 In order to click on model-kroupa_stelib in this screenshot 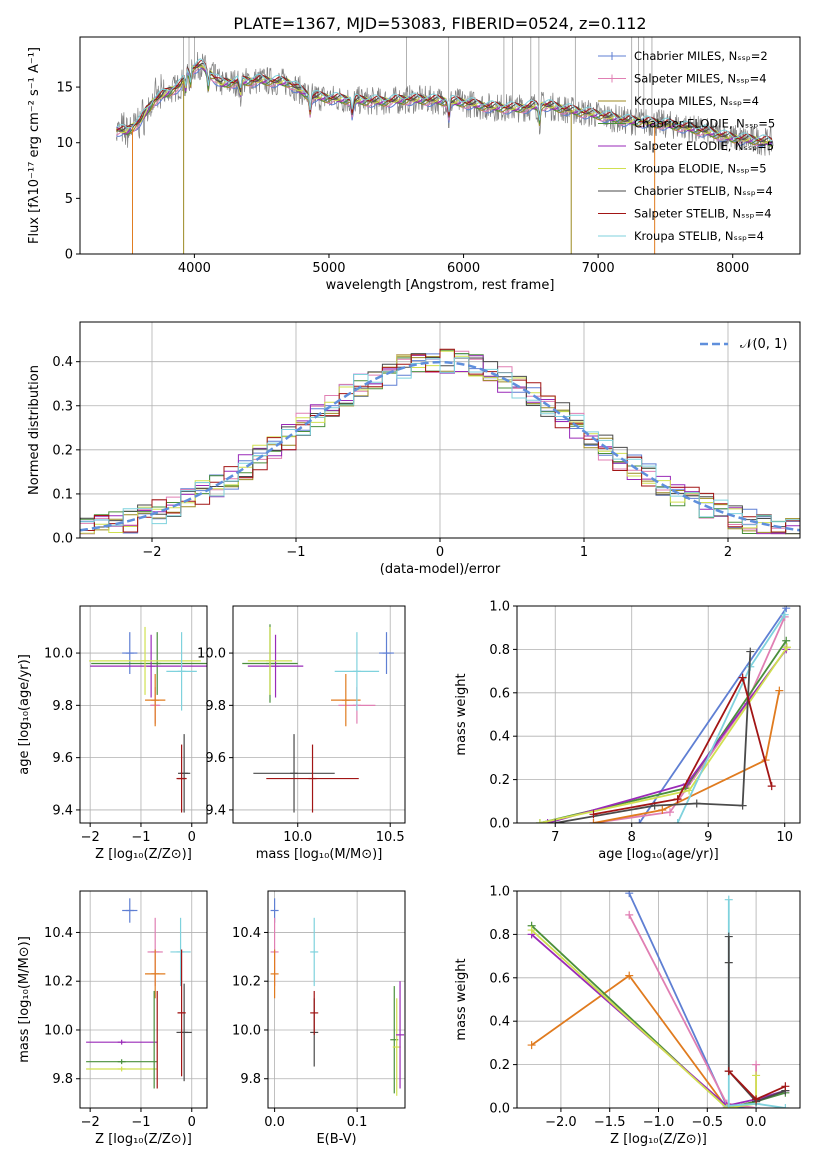, I will do `click(444, 100)`.